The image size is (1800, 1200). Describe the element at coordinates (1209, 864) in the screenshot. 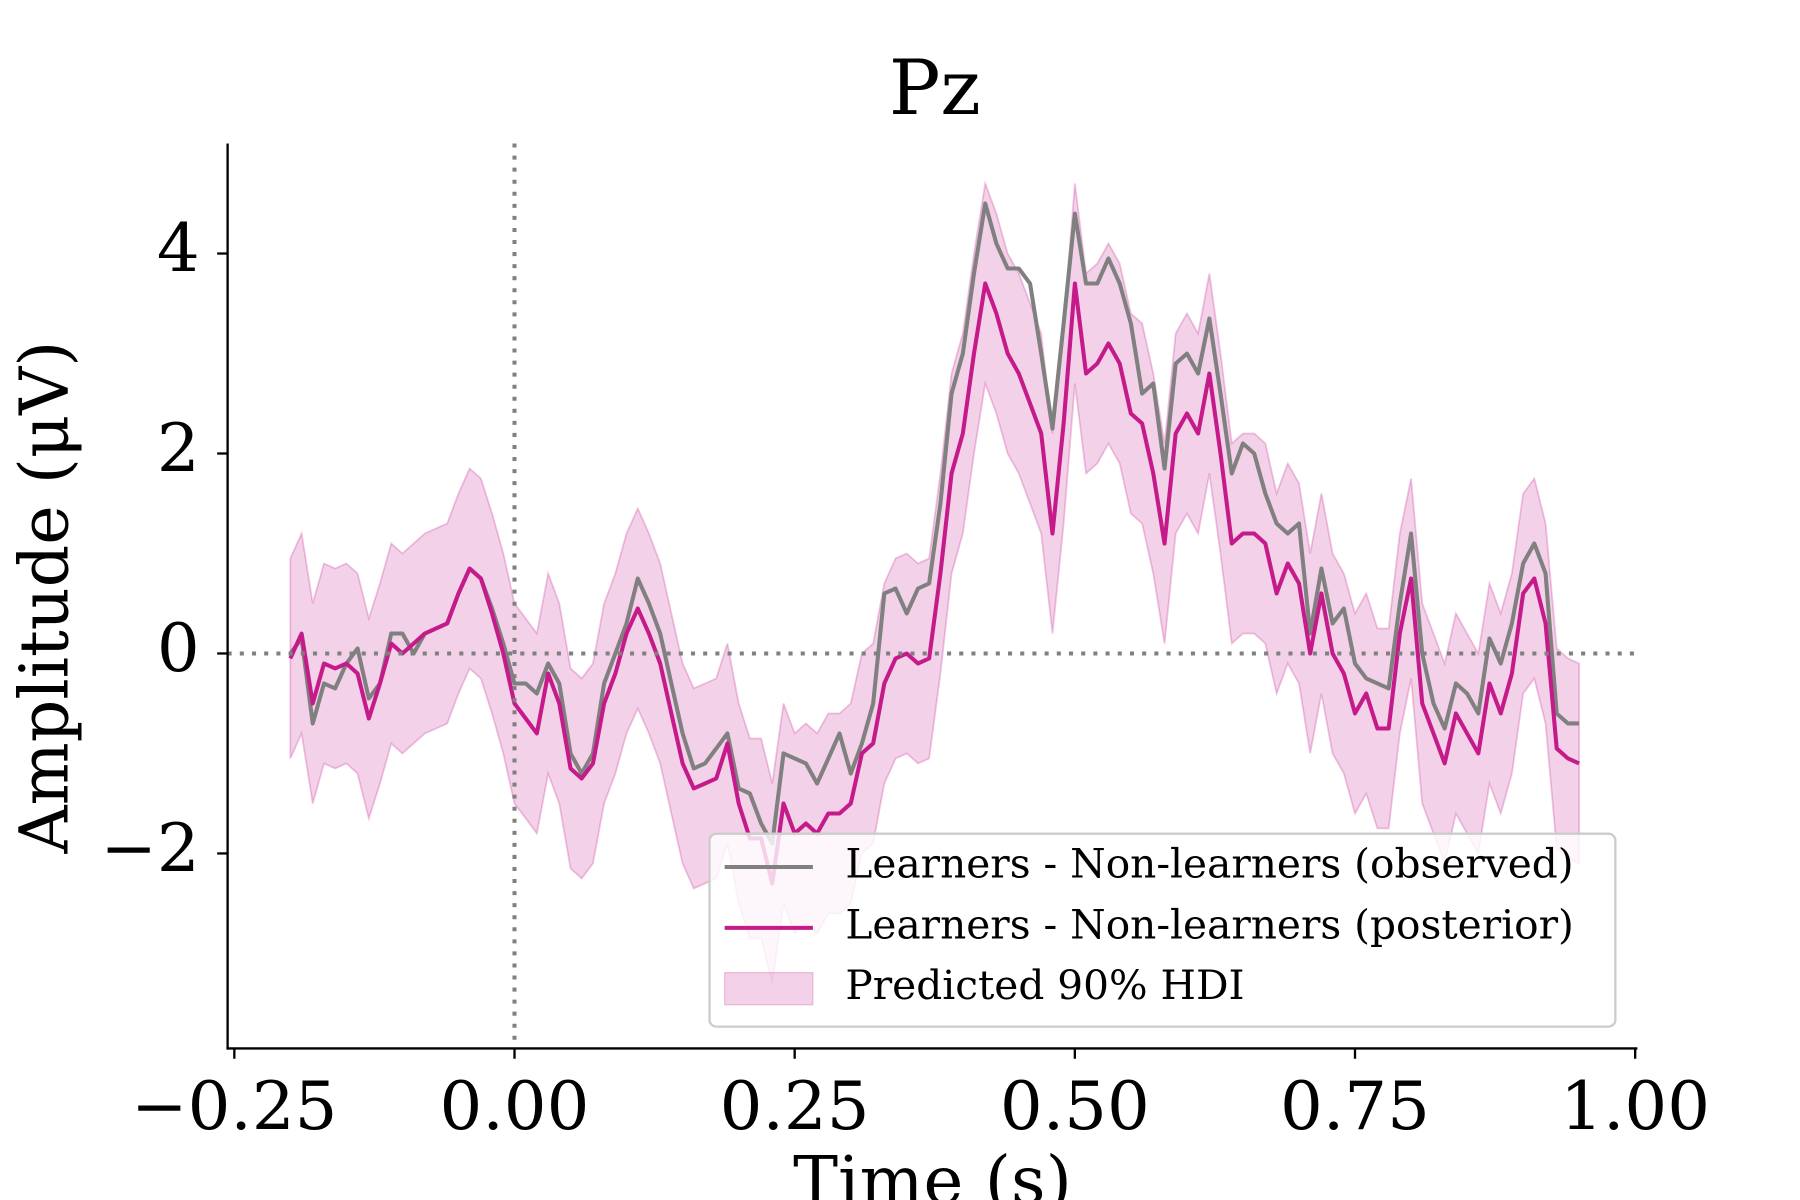

I see `legend-label: Learners - Non-learners (observed)` at that location.